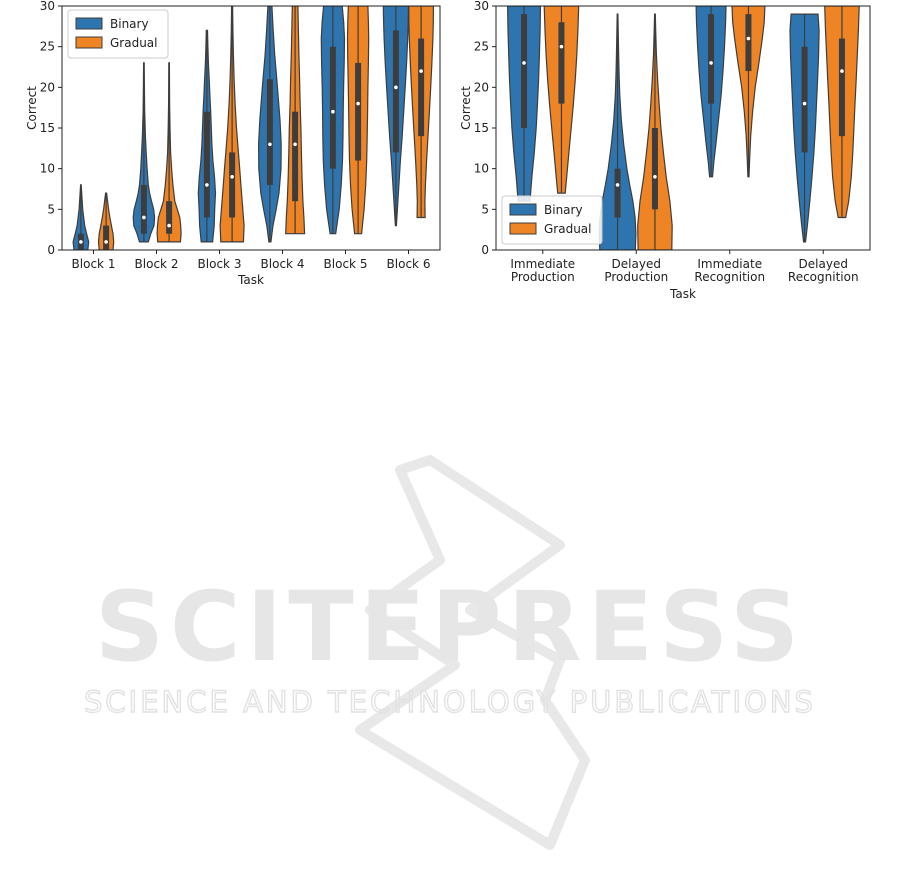  I want to click on watermark-book-icon, so click(472, 652).